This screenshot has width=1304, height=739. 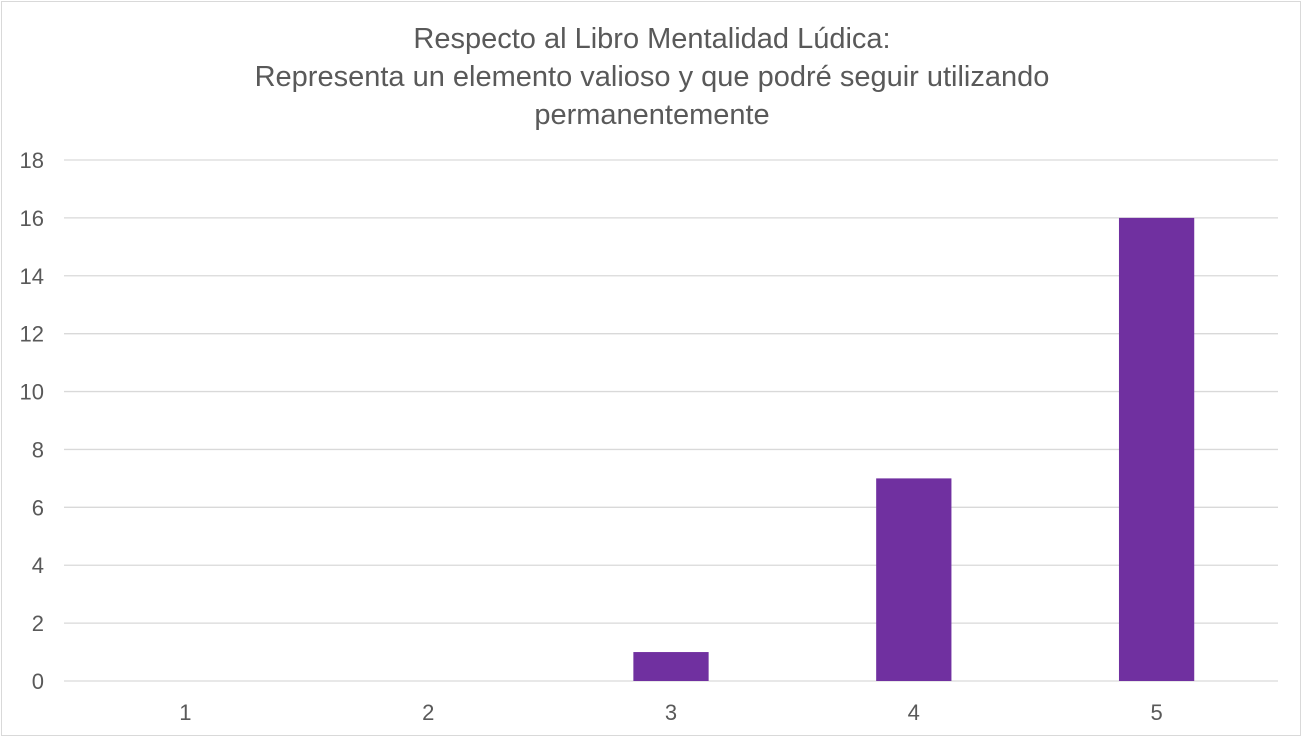 I want to click on y-tick-label: 10, so click(x=32, y=392).